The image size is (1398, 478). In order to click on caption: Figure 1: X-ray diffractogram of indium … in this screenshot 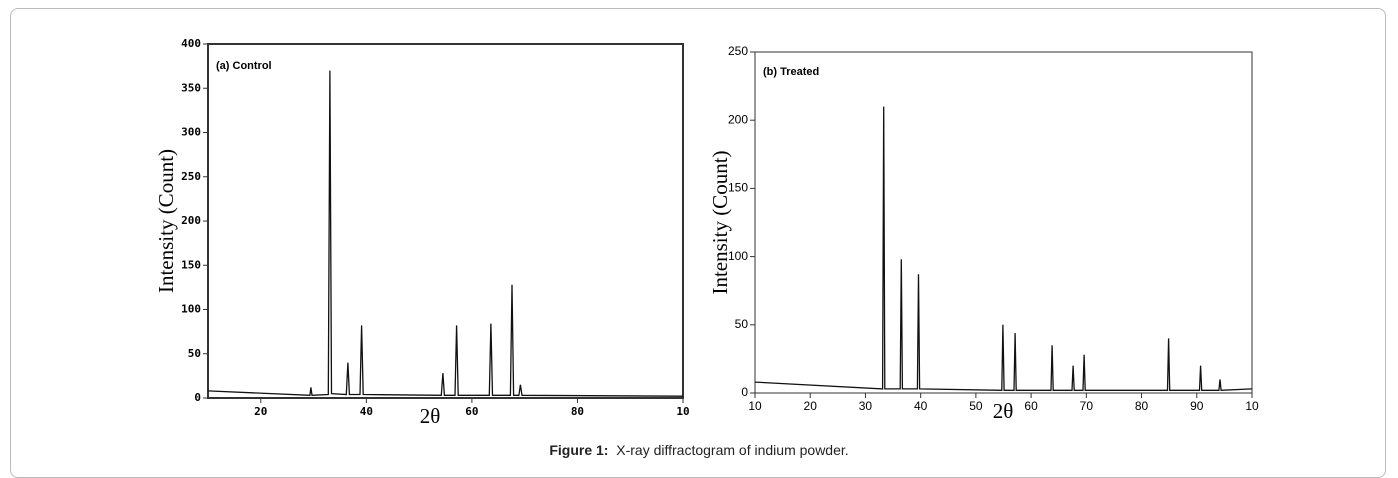, I will do `click(699, 450)`.